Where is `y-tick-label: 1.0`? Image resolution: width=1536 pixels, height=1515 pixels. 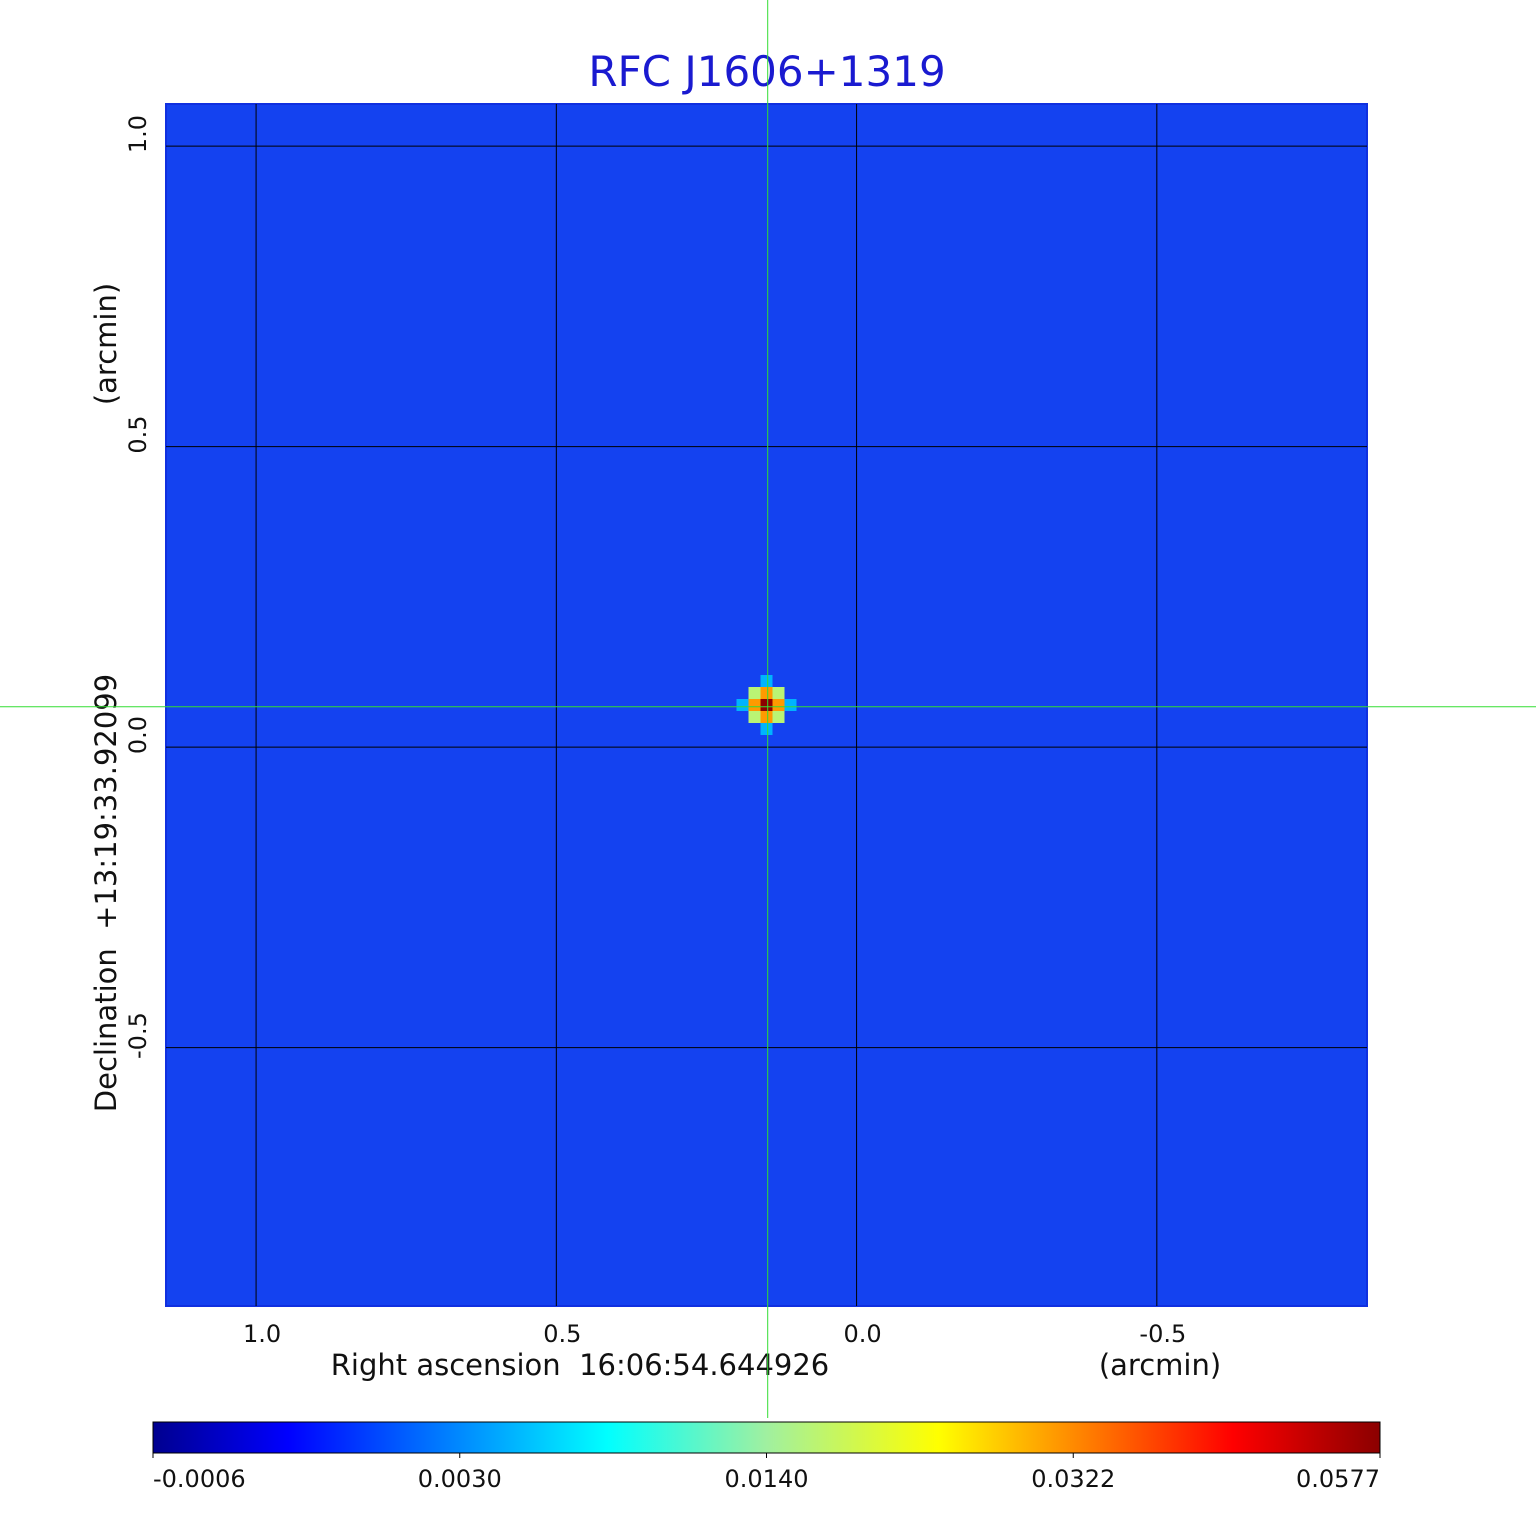
y-tick-label: 1.0 is located at coordinates (138, 134).